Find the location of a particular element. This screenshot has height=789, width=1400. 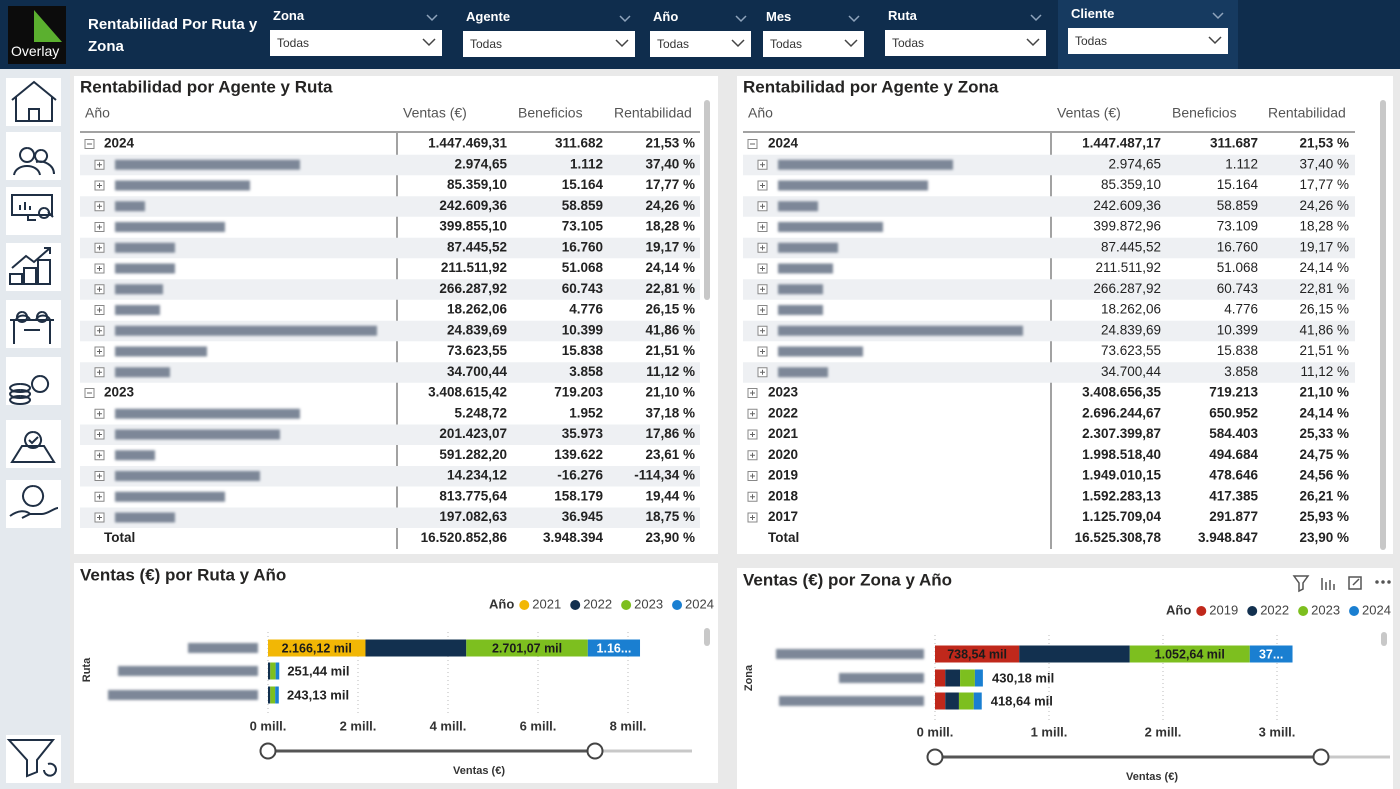

cell: 26,15 % is located at coordinates (670, 309).